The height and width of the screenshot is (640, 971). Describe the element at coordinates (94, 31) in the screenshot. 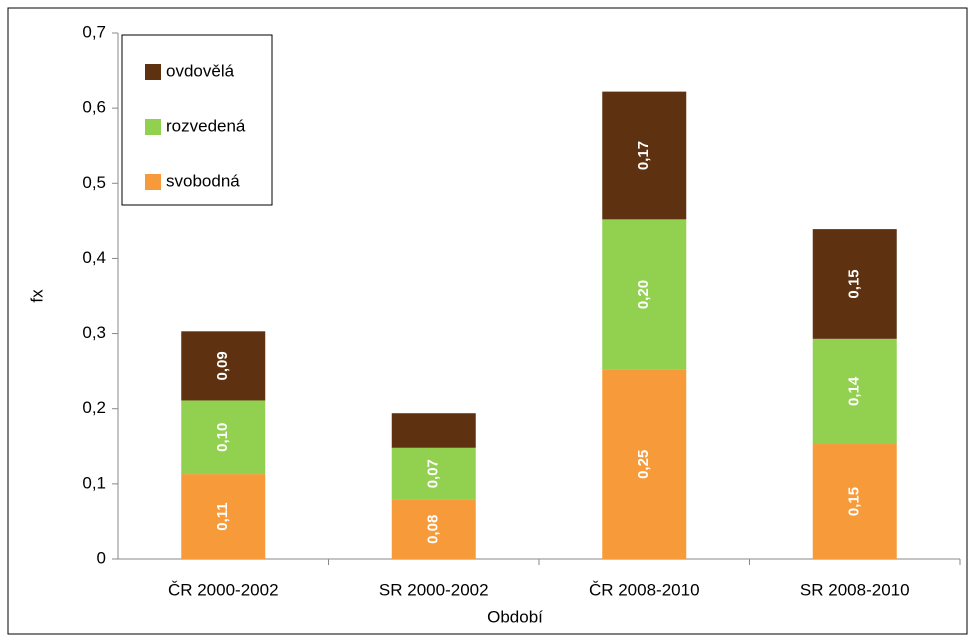

I see `y-tick-label: 0,7` at that location.